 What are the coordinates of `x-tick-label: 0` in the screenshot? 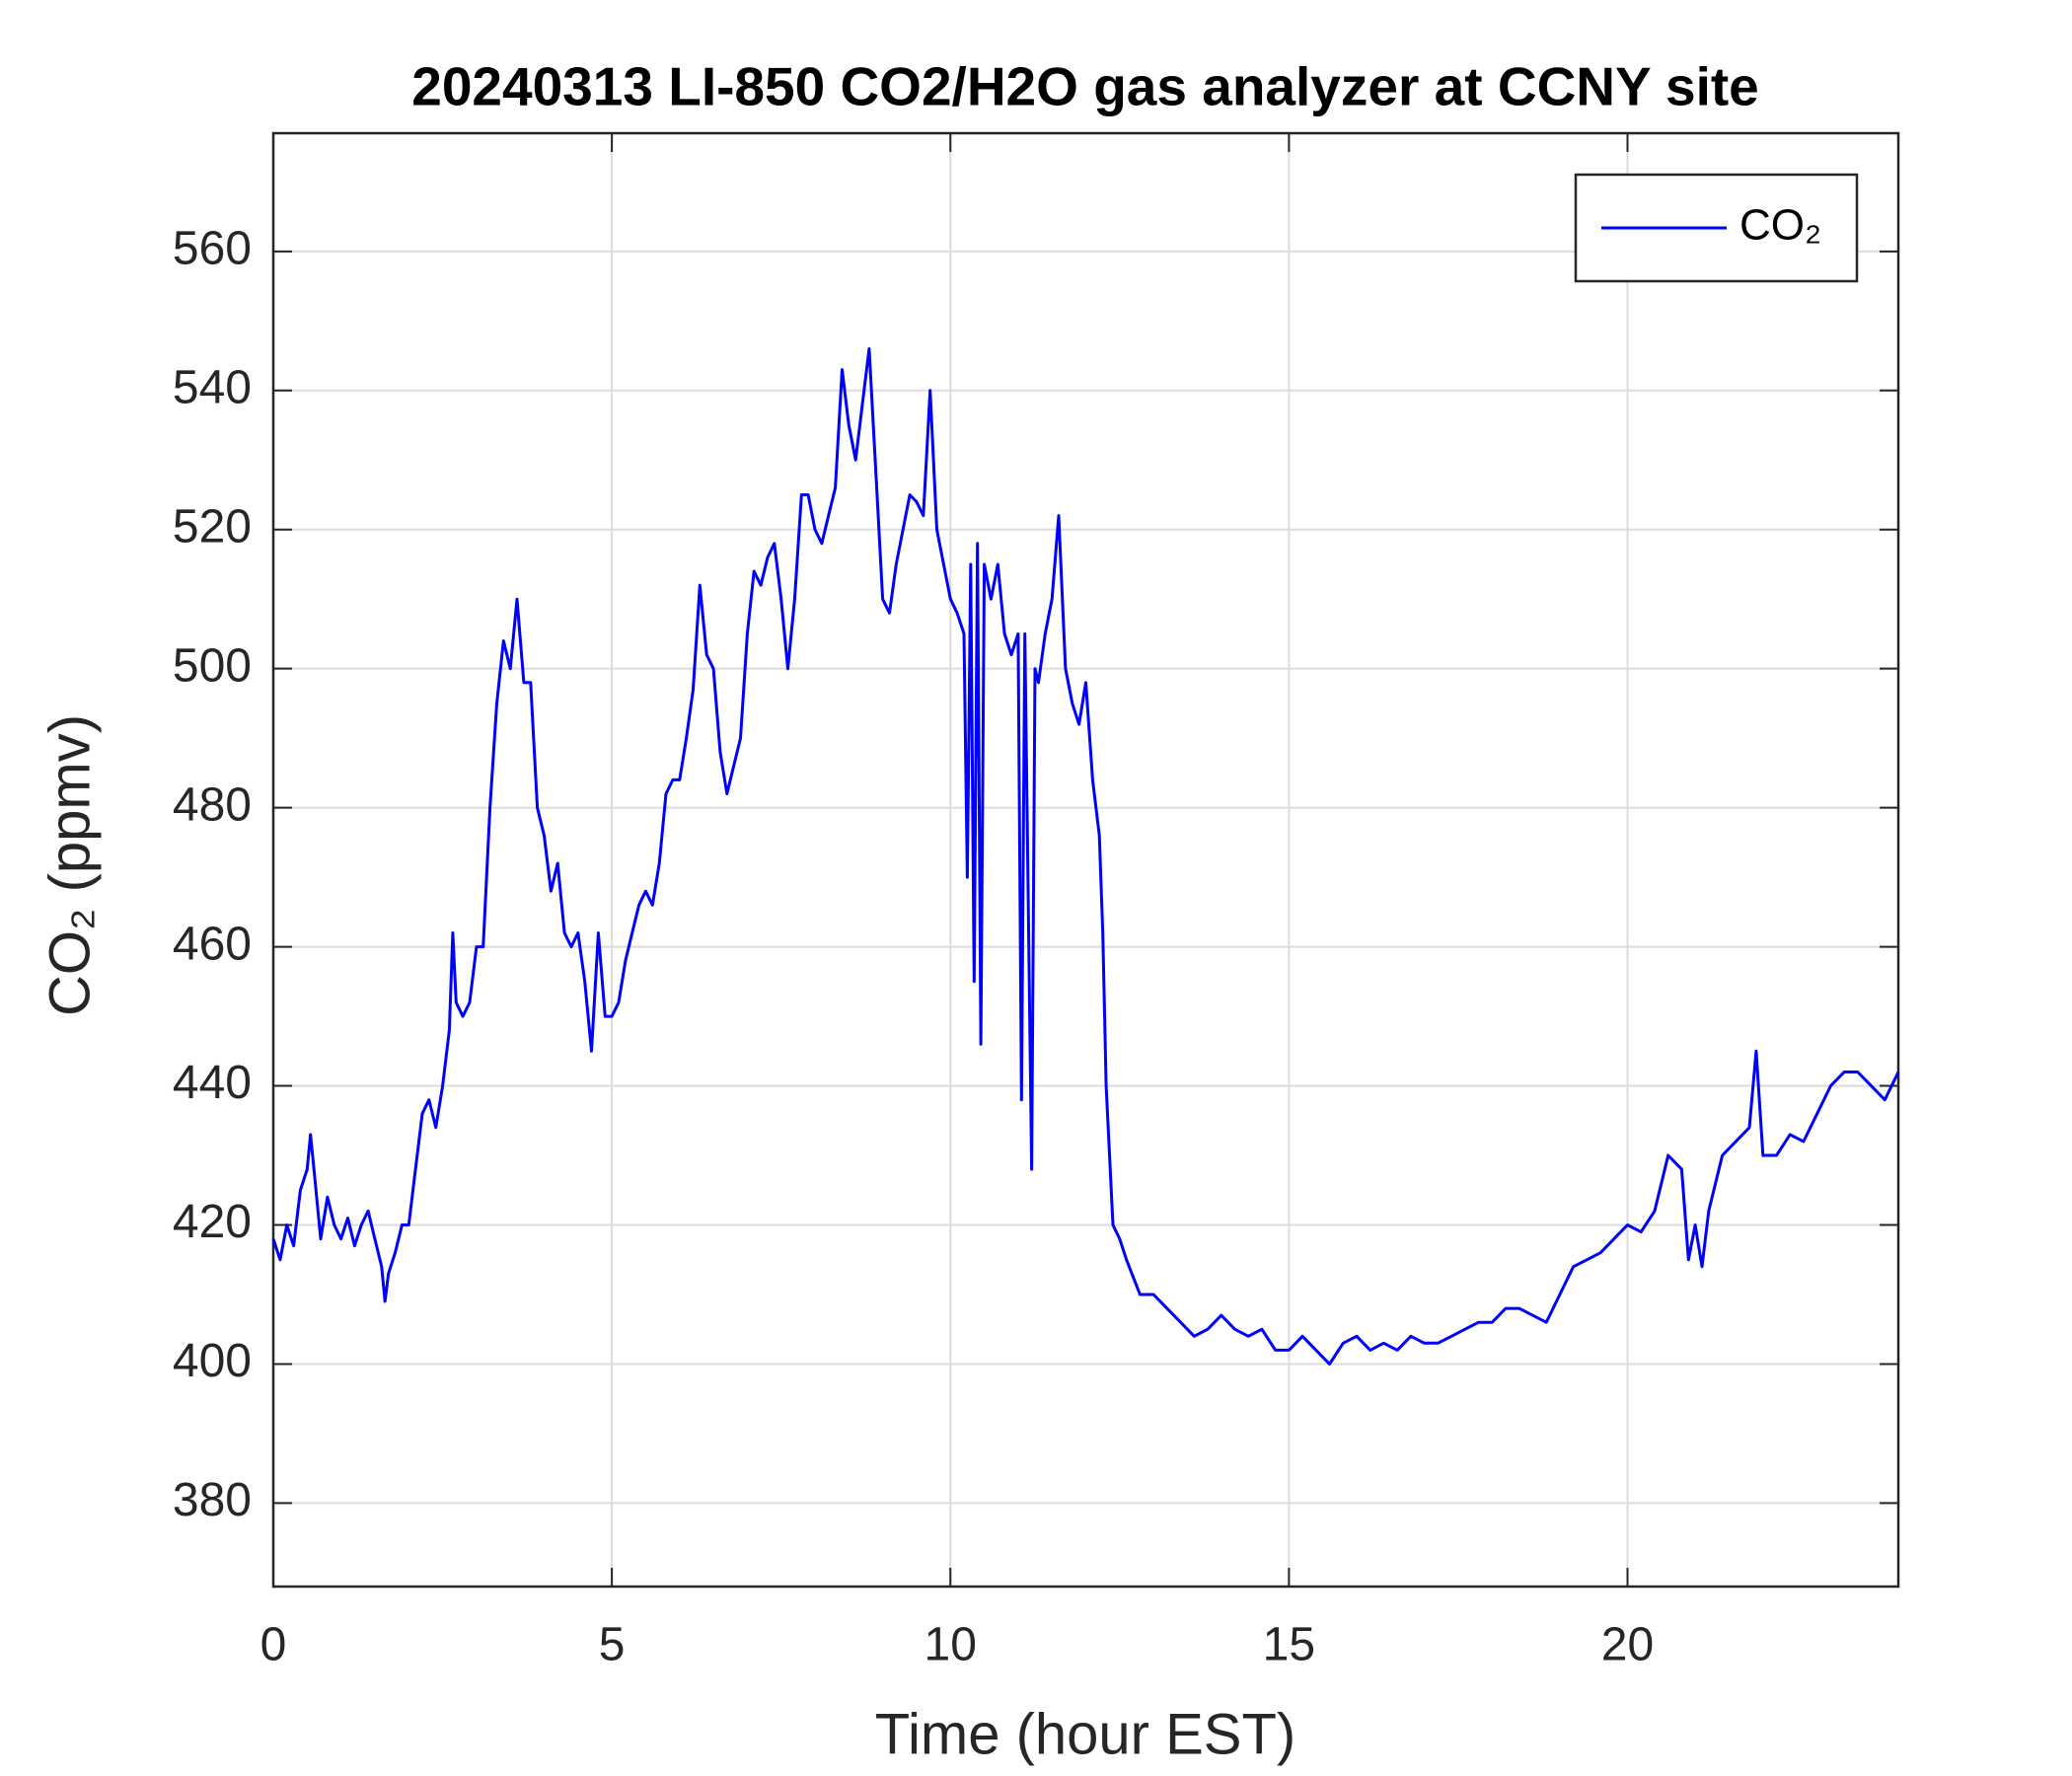 It's located at (274, 1645).